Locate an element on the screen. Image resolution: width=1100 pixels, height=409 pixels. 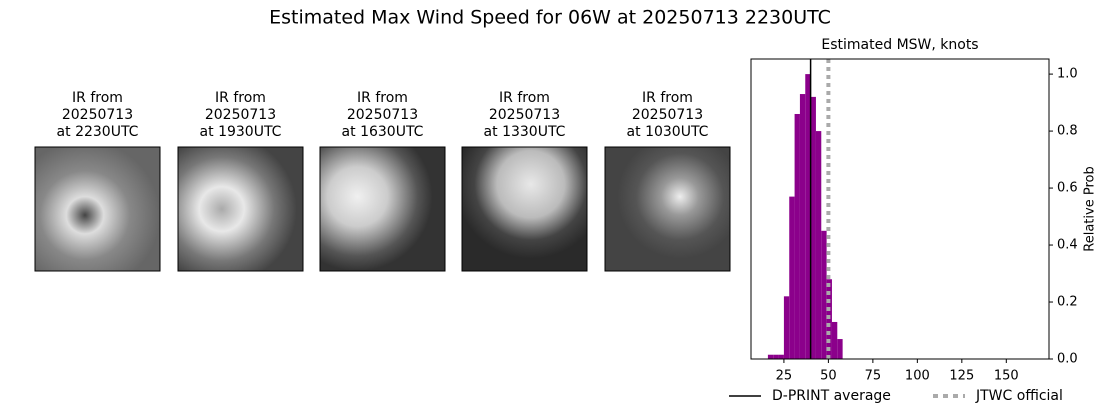
x-tick-label: 125 is located at coordinates (961, 376).